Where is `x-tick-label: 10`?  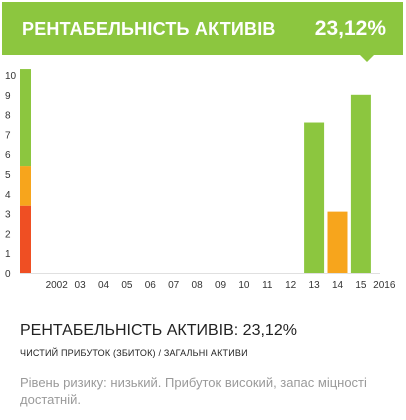 x-tick-label: 10 is located at coordinates (244, 285).